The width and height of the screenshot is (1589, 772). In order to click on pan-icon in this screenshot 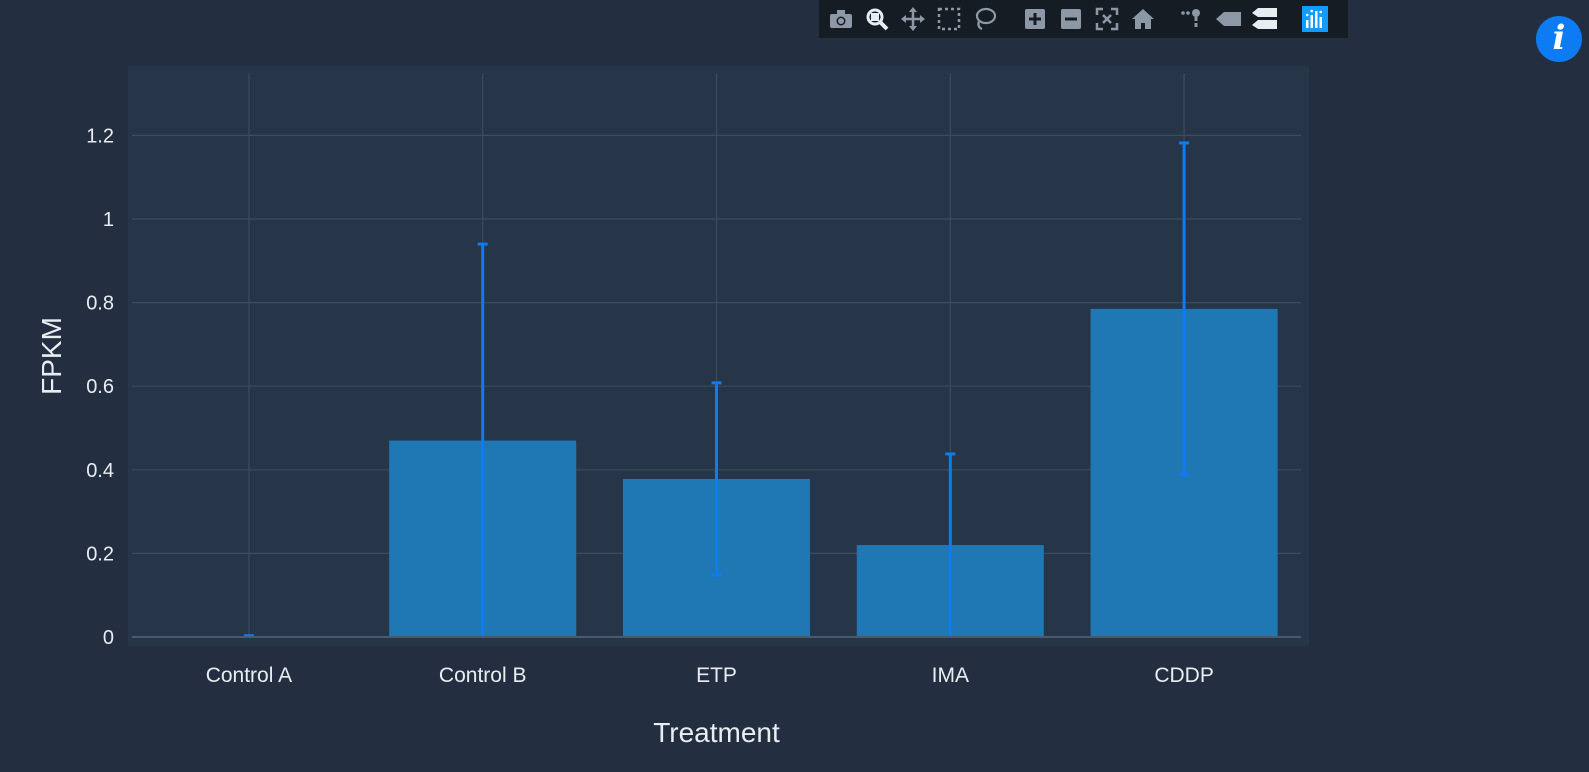, I will do `click(913, 19)`.